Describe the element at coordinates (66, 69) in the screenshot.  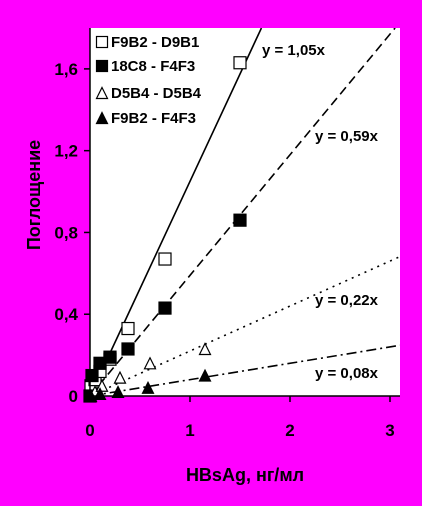
I see `y-tick-label: 1,6` at that location.